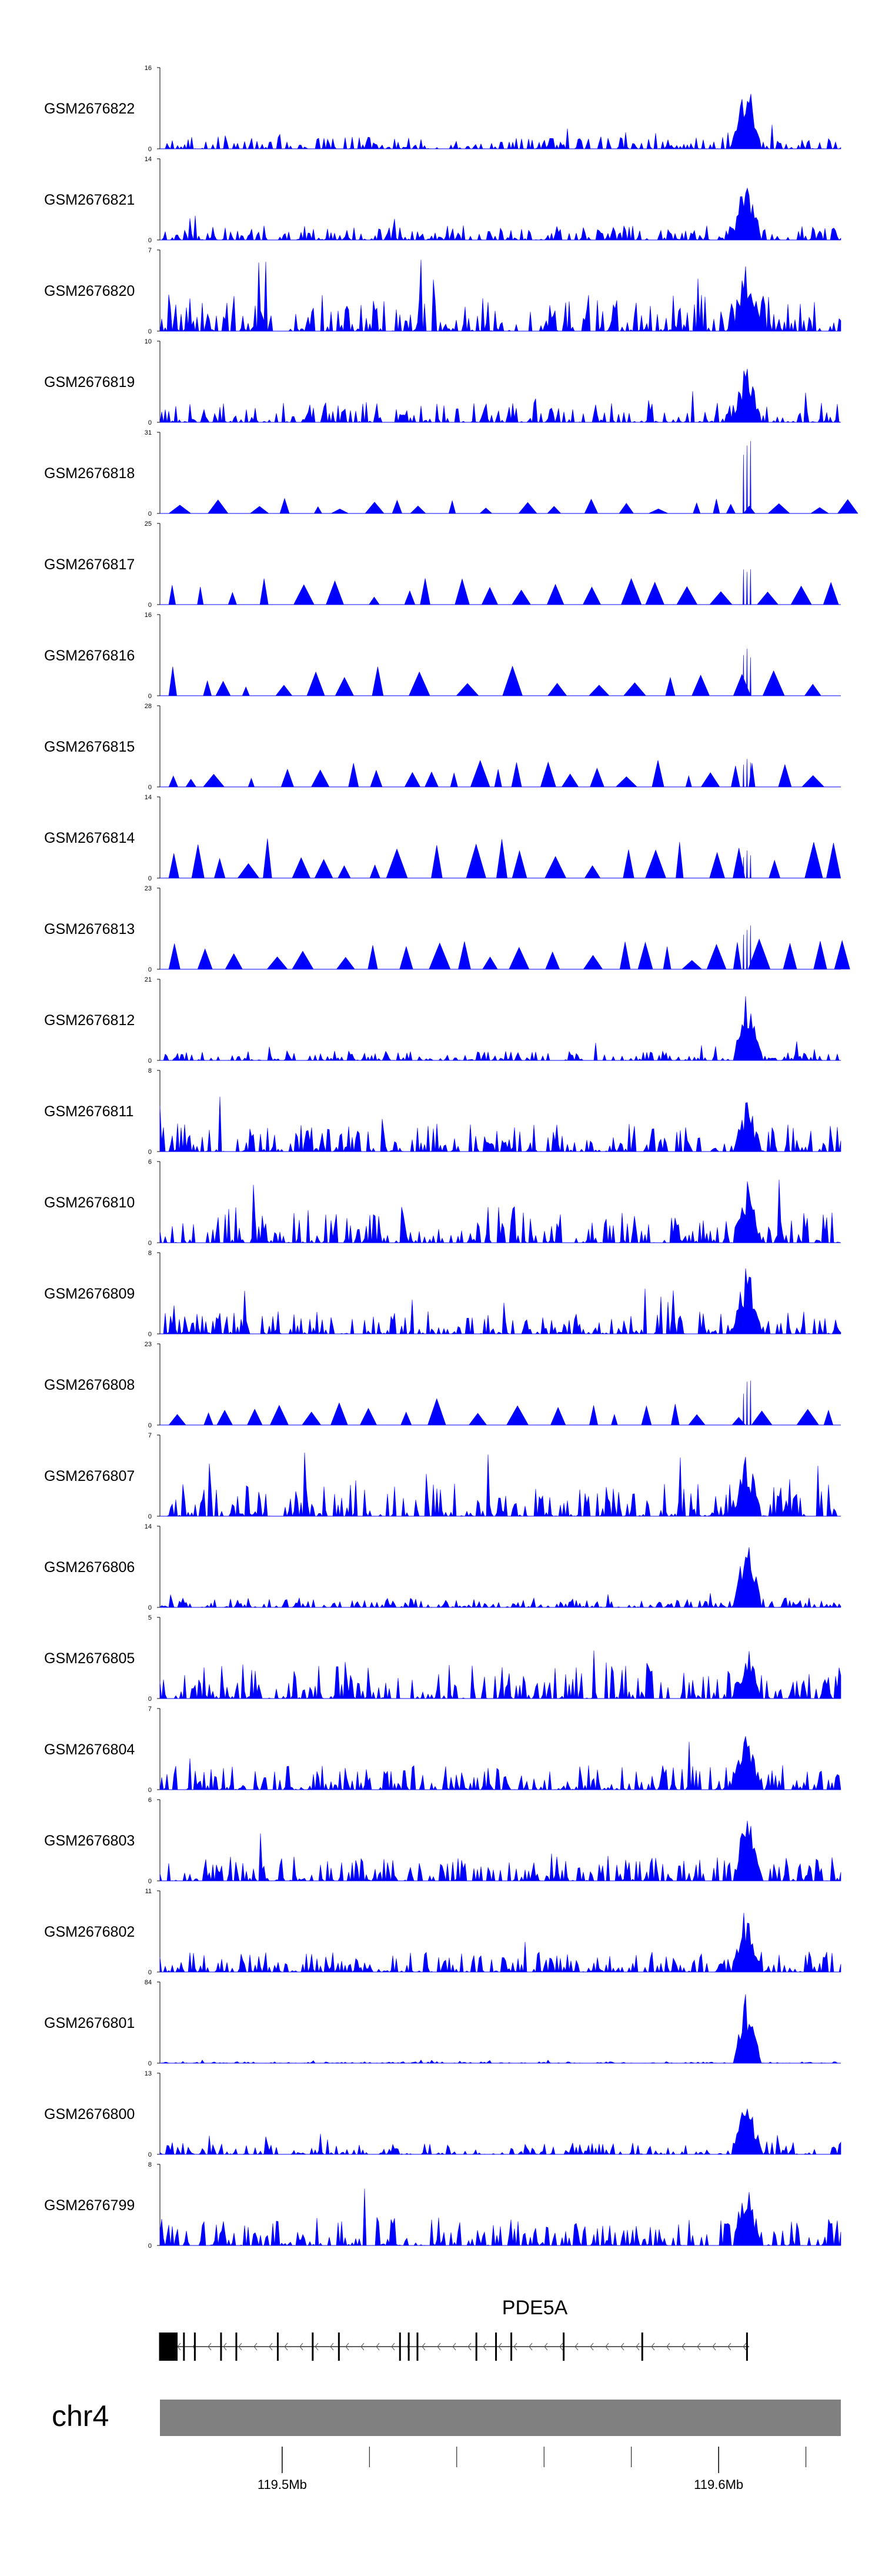  I want to click on track-label: GSM2676818, so click(89, 473).